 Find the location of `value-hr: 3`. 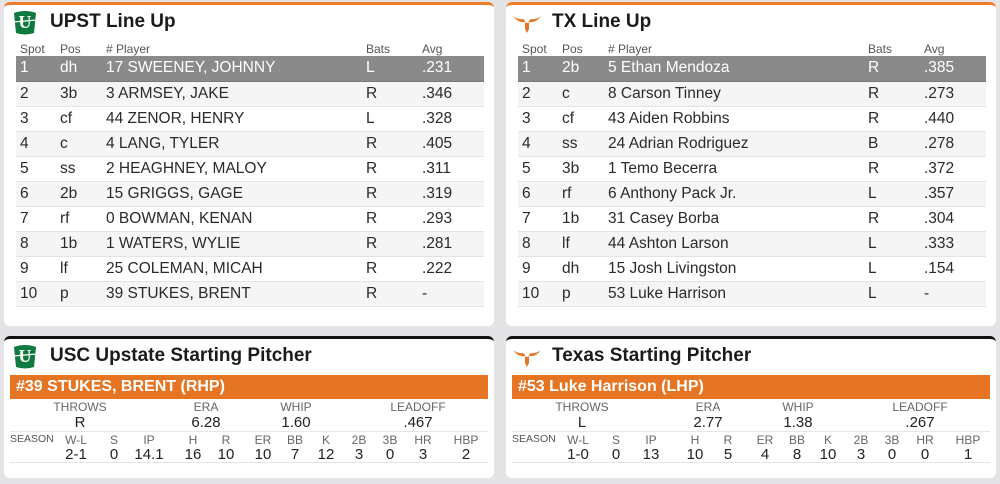

value-hr: 3 is located at coordinates (423, 454).